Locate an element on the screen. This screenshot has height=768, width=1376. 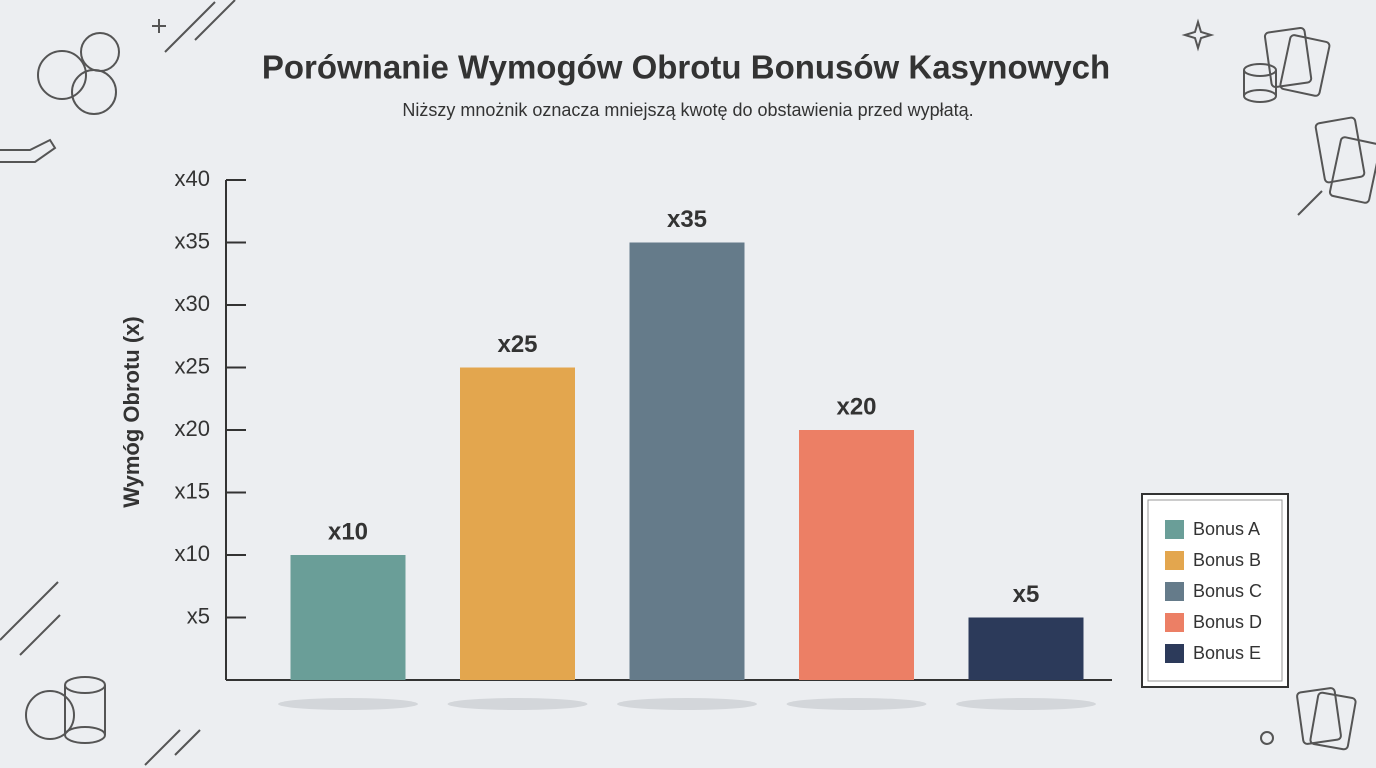
y-tick-label: x15 is located at coordinates (192, 490).